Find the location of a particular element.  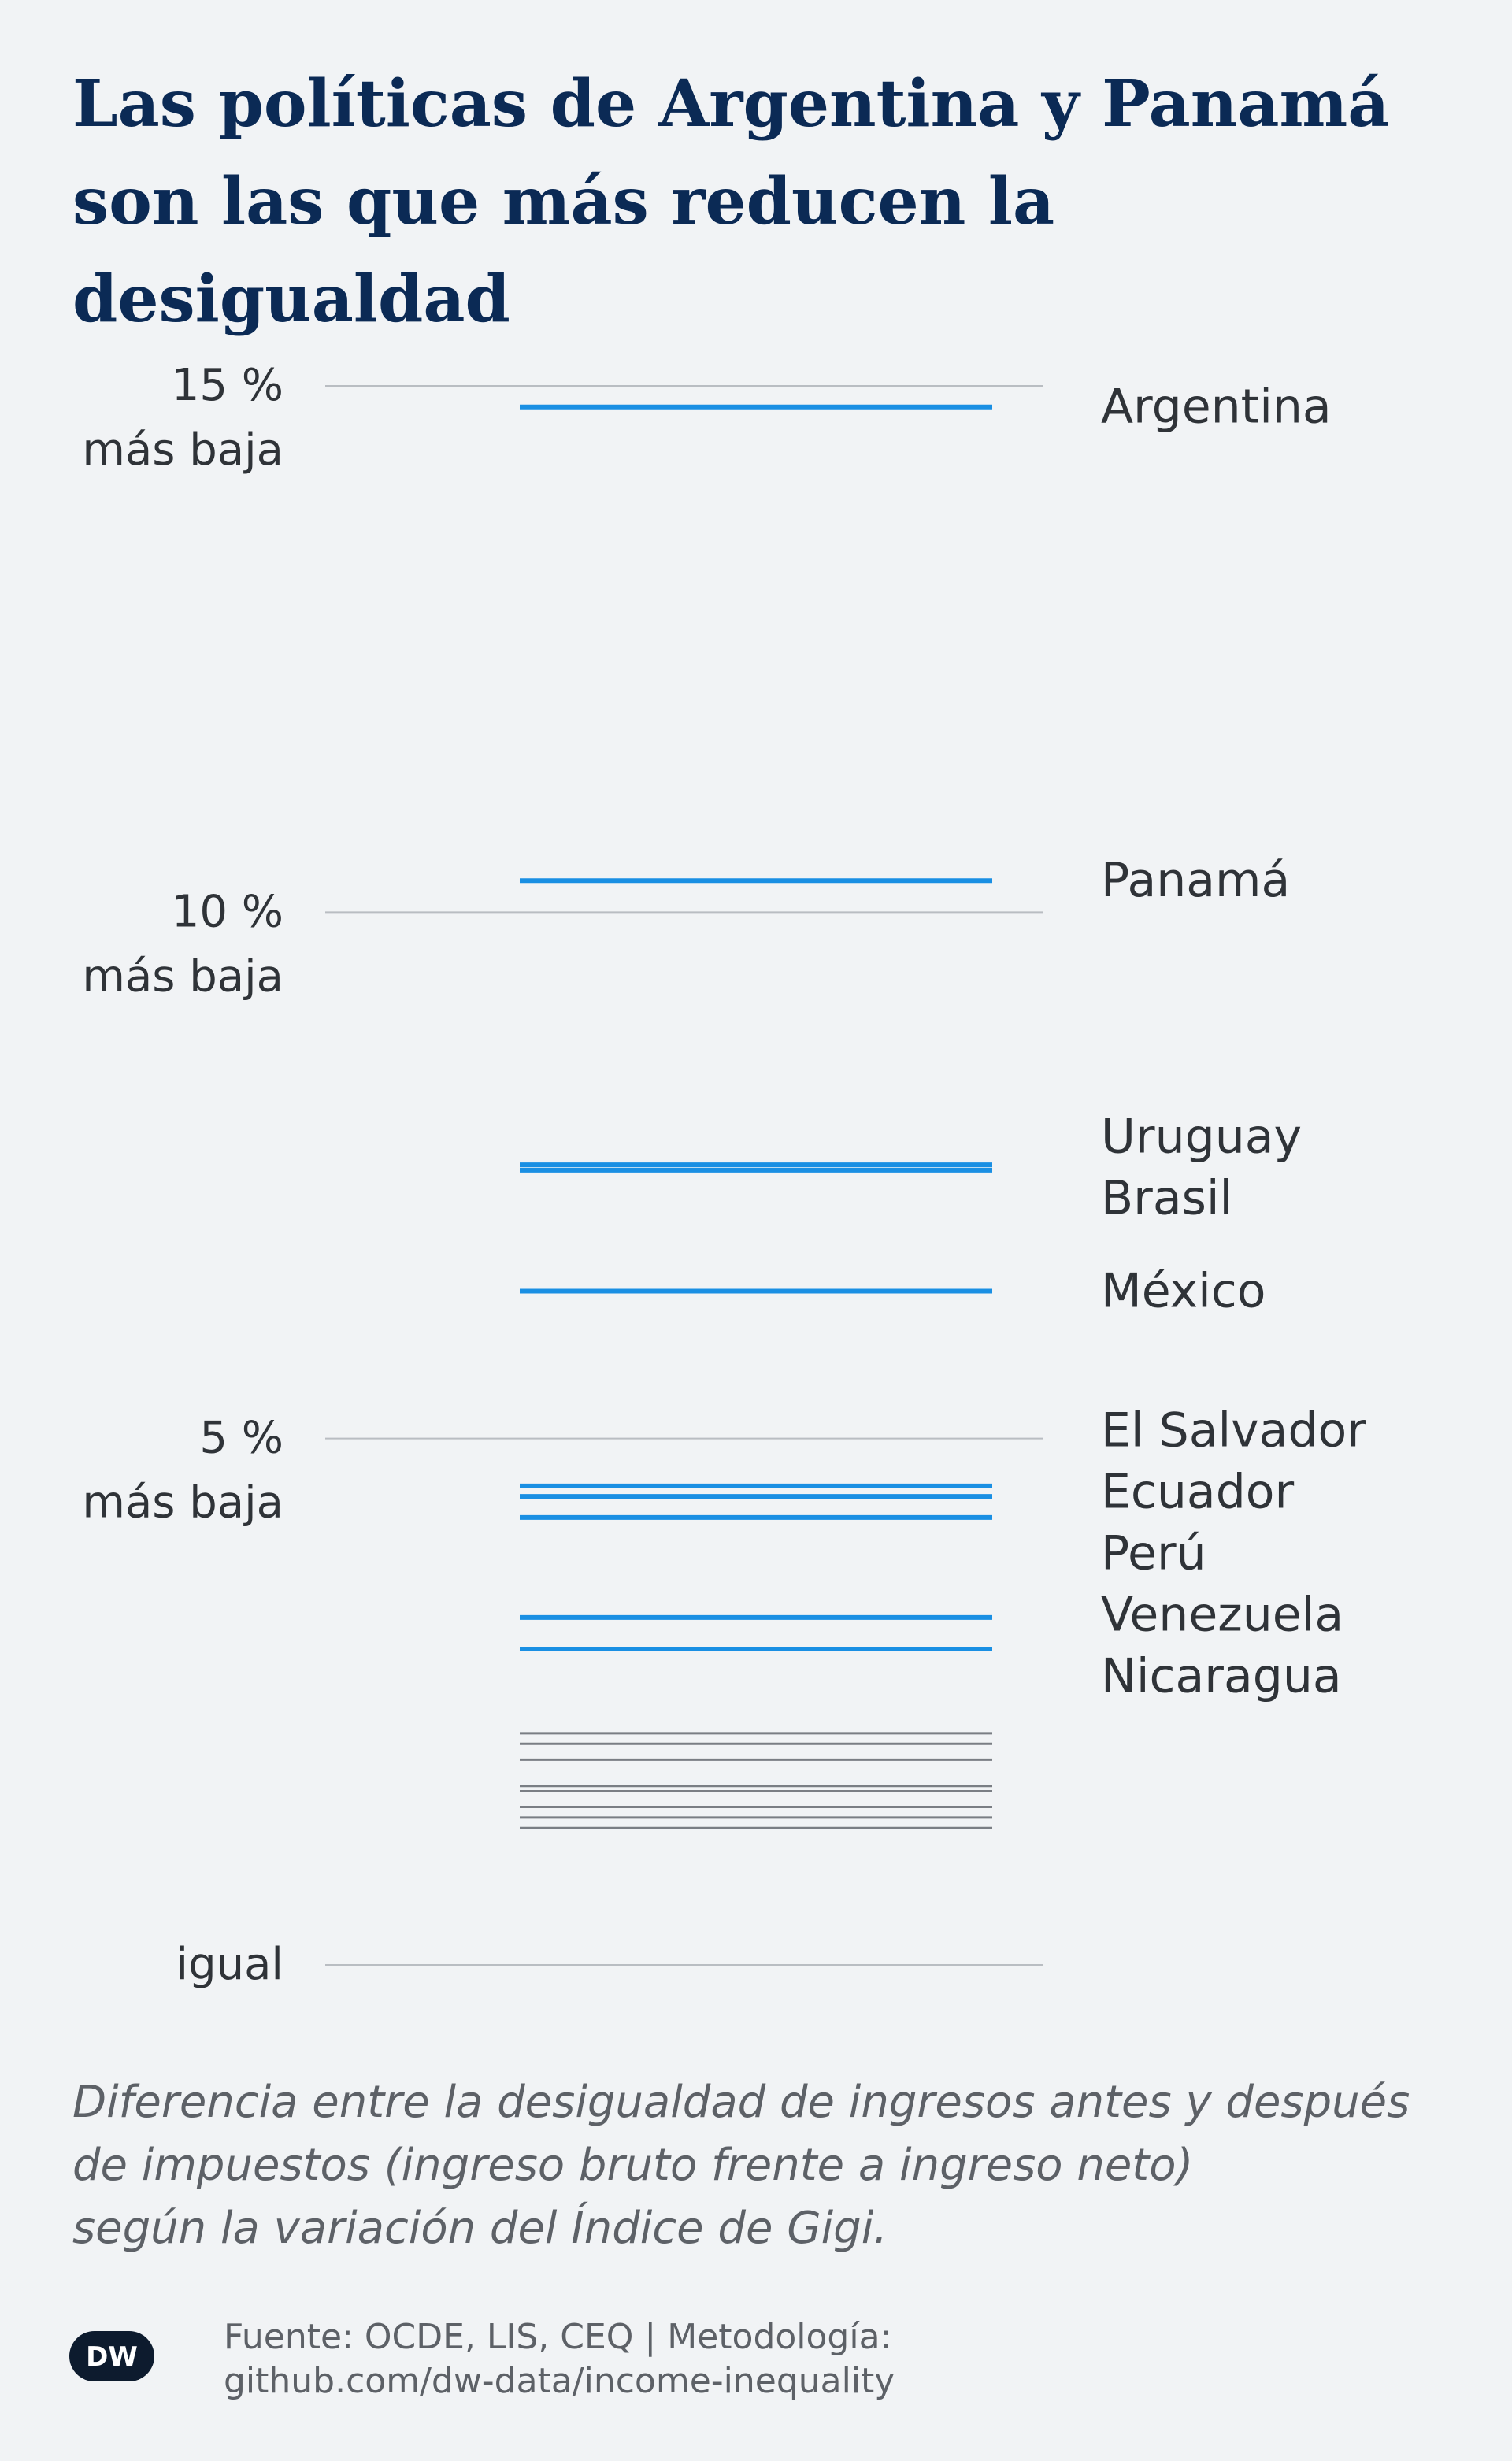

country-label-nicaragua: Nicaragua is located at coordinates (1221, 1675).